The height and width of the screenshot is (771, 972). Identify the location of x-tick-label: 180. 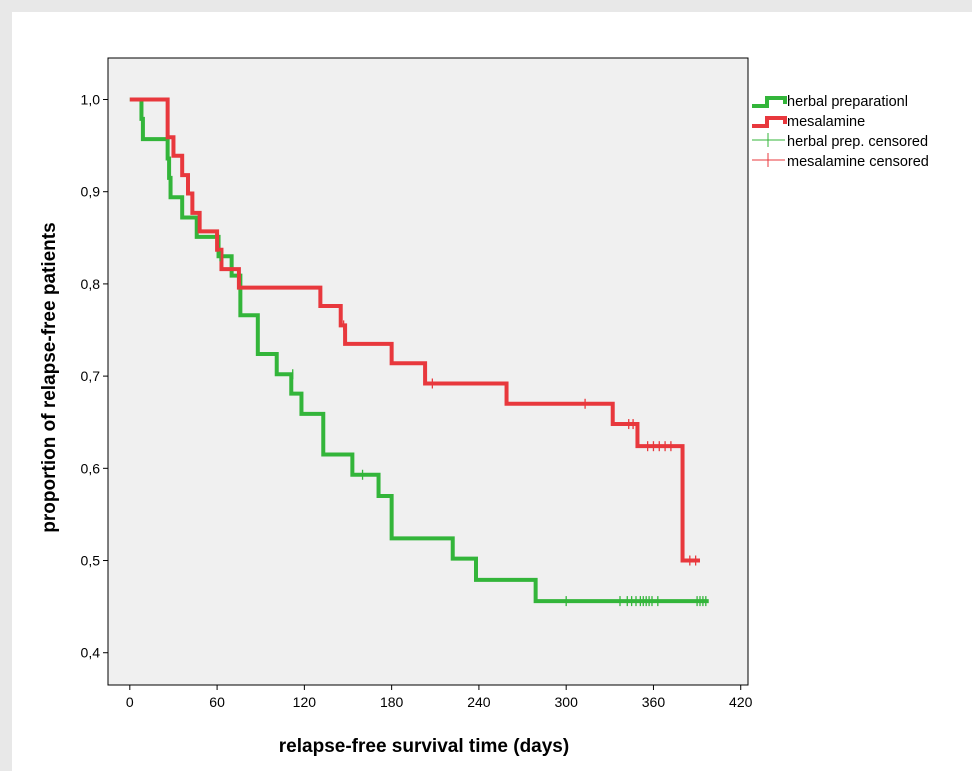
(392, 702).